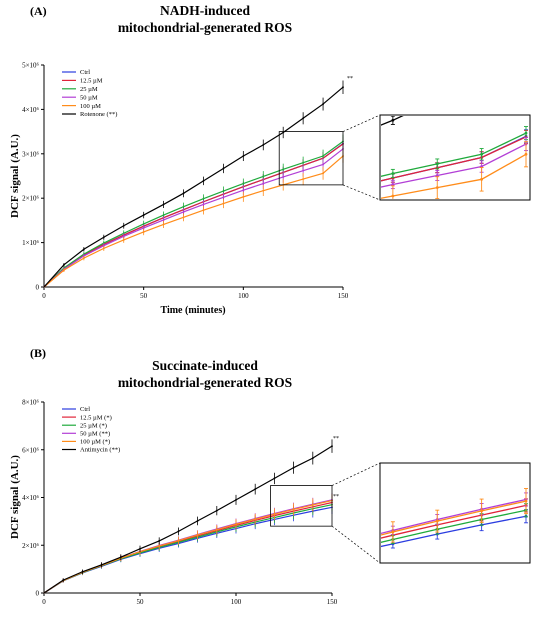 Image resolution: width=550 pixels, height=625 pixels. Describe the element at coordinates (96, 417) in the screenshot. I see `legend-label: 12.5 µM (*)` at that location.